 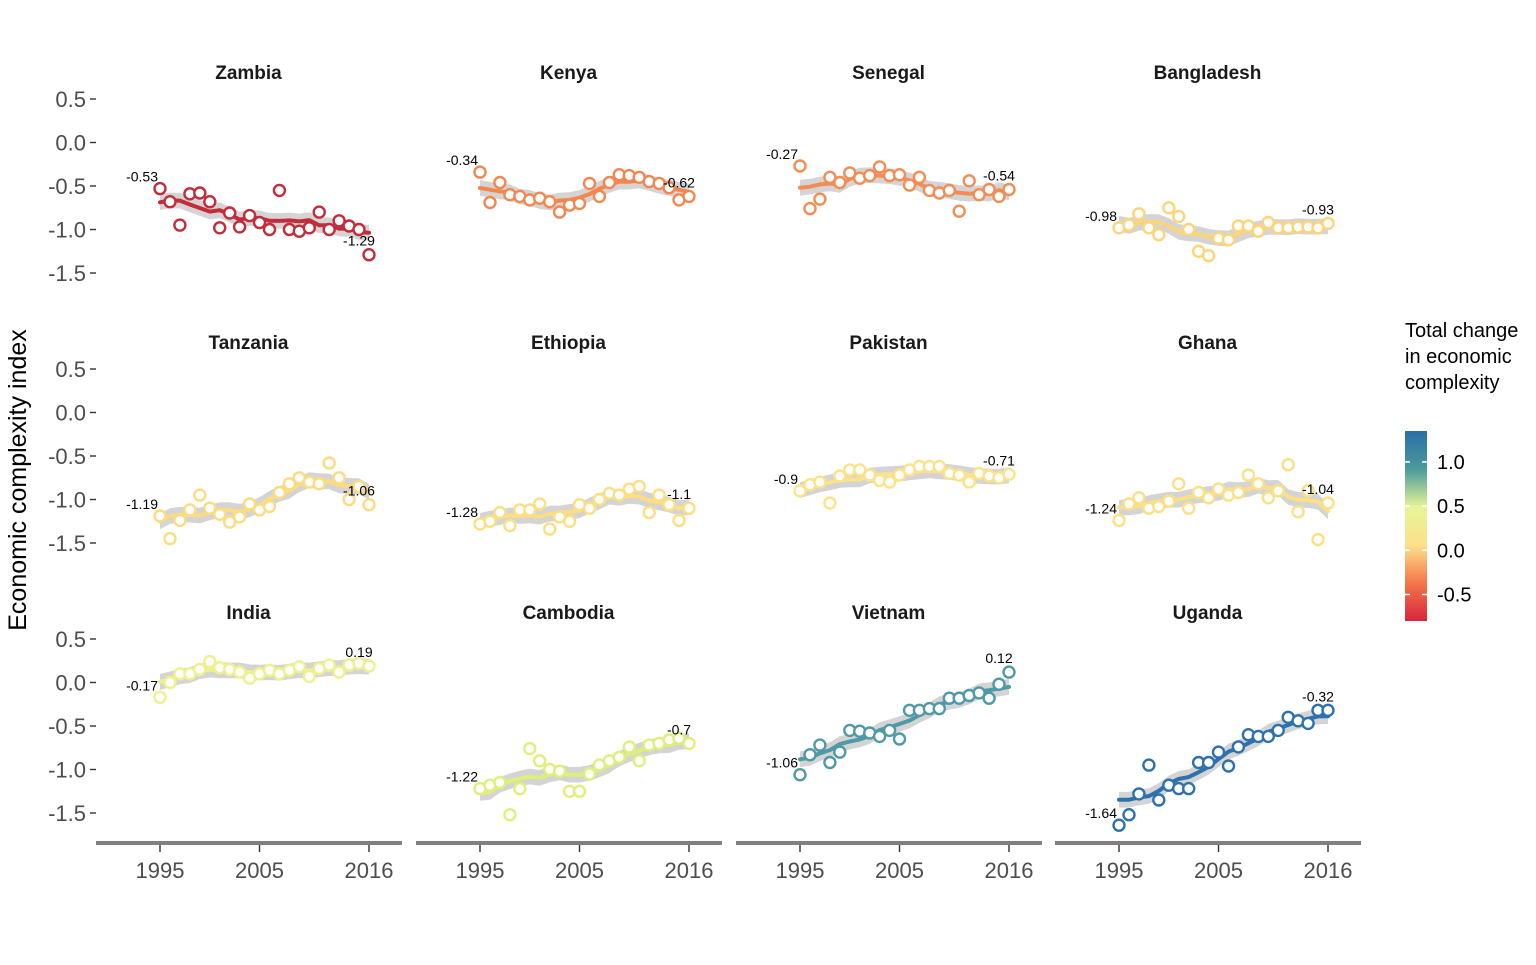 I want to click on trend-line, so click(x=264, y=501).